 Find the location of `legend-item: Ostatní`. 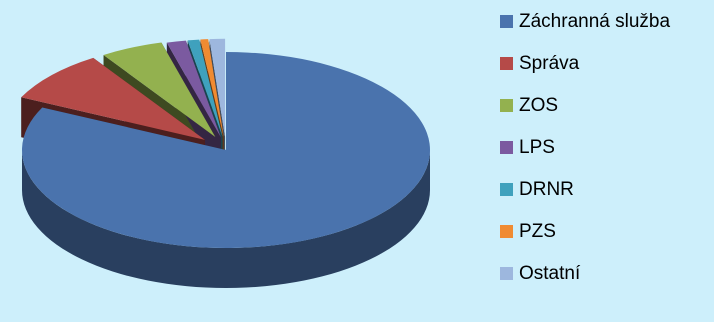

legend-item: Ostatní is located at coordinates (585, 273).